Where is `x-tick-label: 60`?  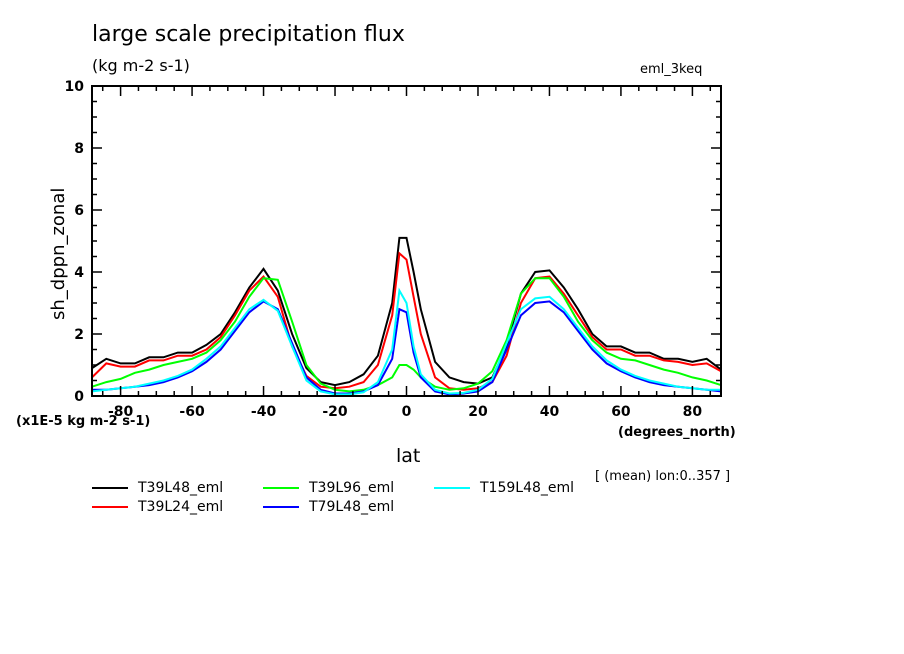 x-tick-label: 60 is located at coordinates (621, 412).